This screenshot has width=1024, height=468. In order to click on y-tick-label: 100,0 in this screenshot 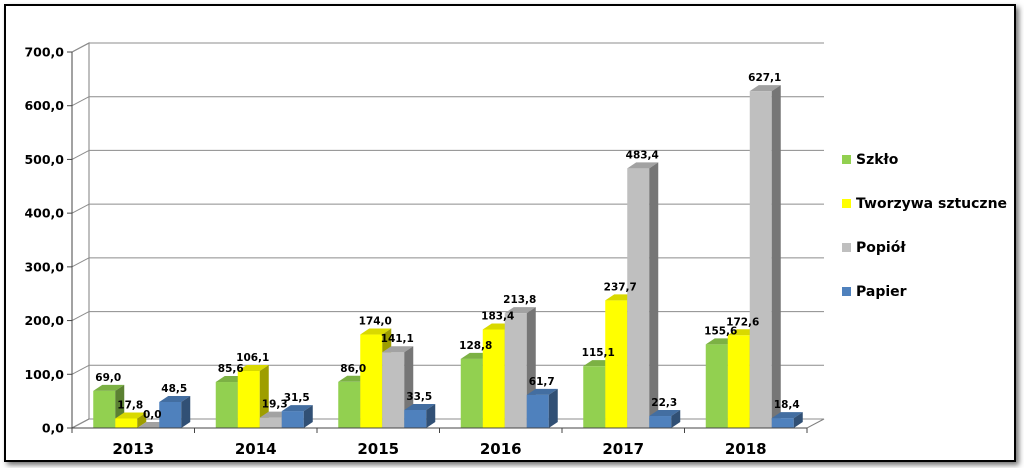, I will do `click(44, 374)`.